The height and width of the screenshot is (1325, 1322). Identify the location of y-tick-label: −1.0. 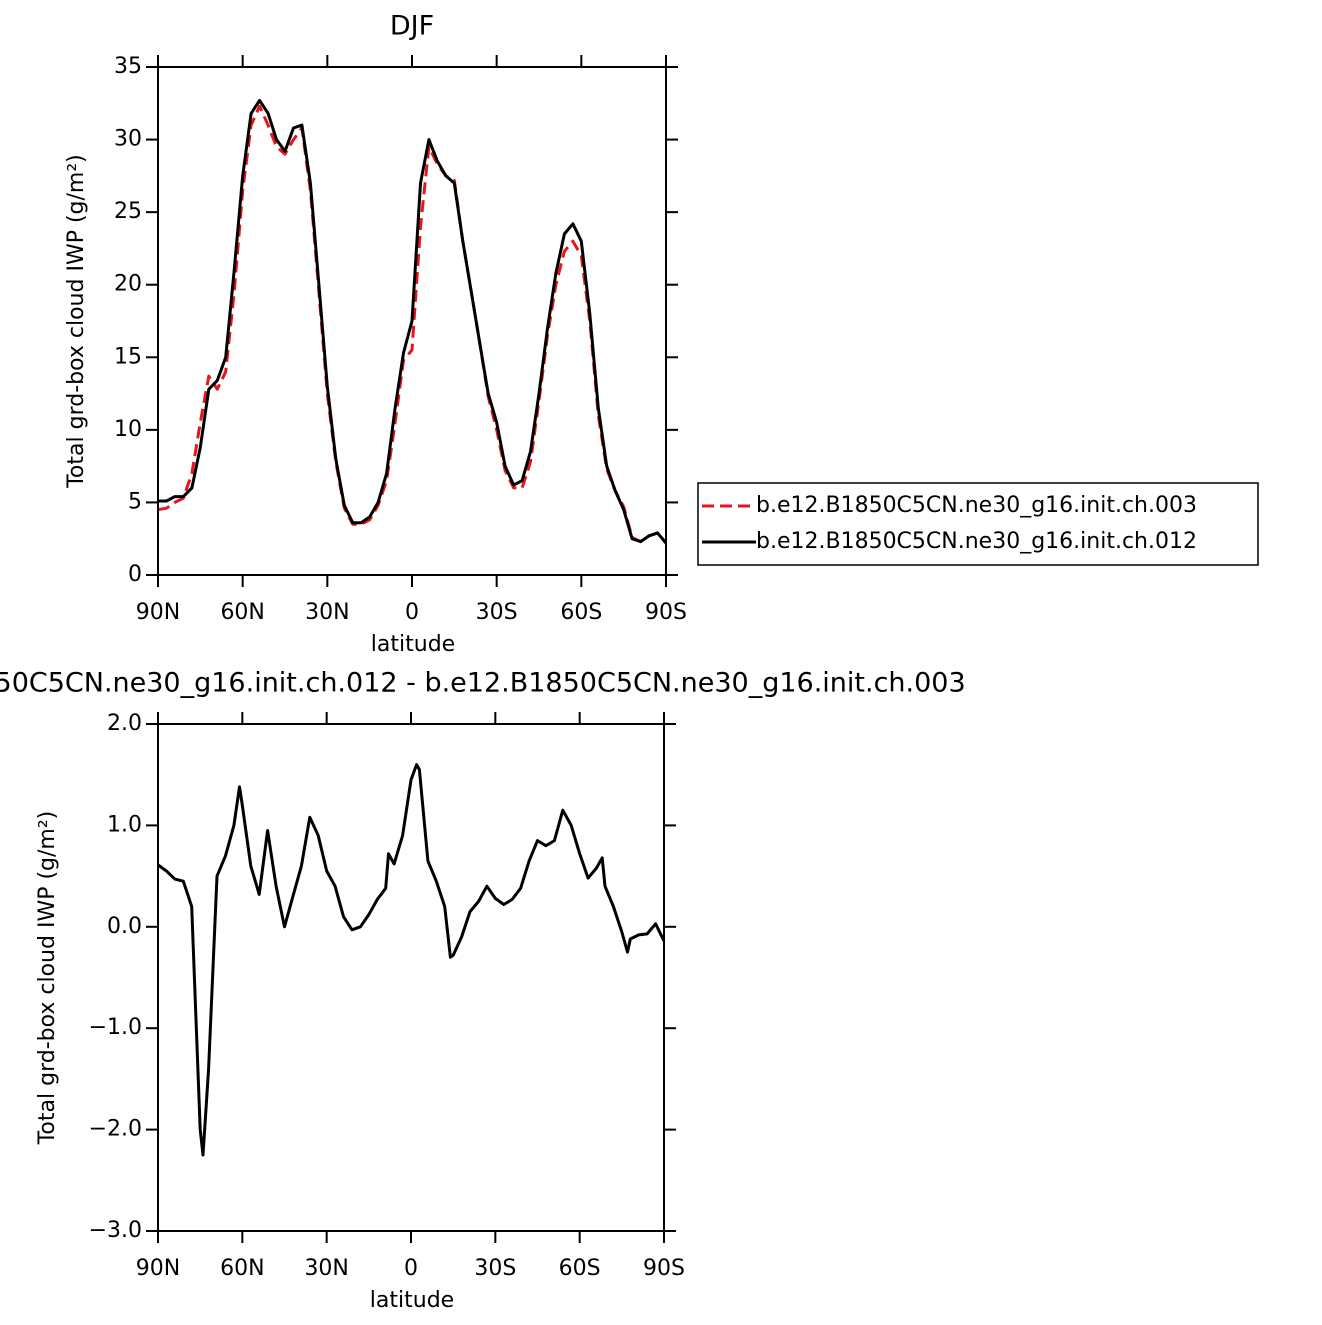
(115, 1027).